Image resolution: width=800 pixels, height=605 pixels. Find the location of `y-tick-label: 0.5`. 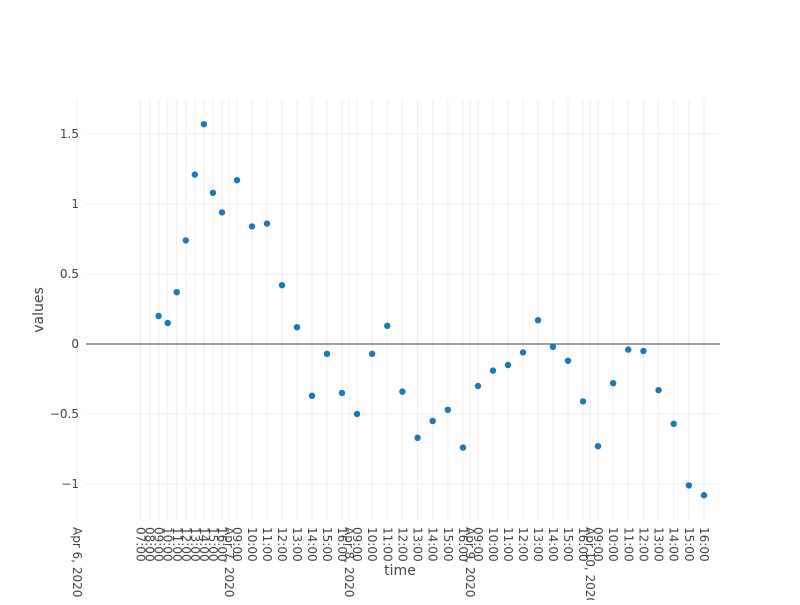

y-tick-label: 0.5 is located at coordinates (69, 274).